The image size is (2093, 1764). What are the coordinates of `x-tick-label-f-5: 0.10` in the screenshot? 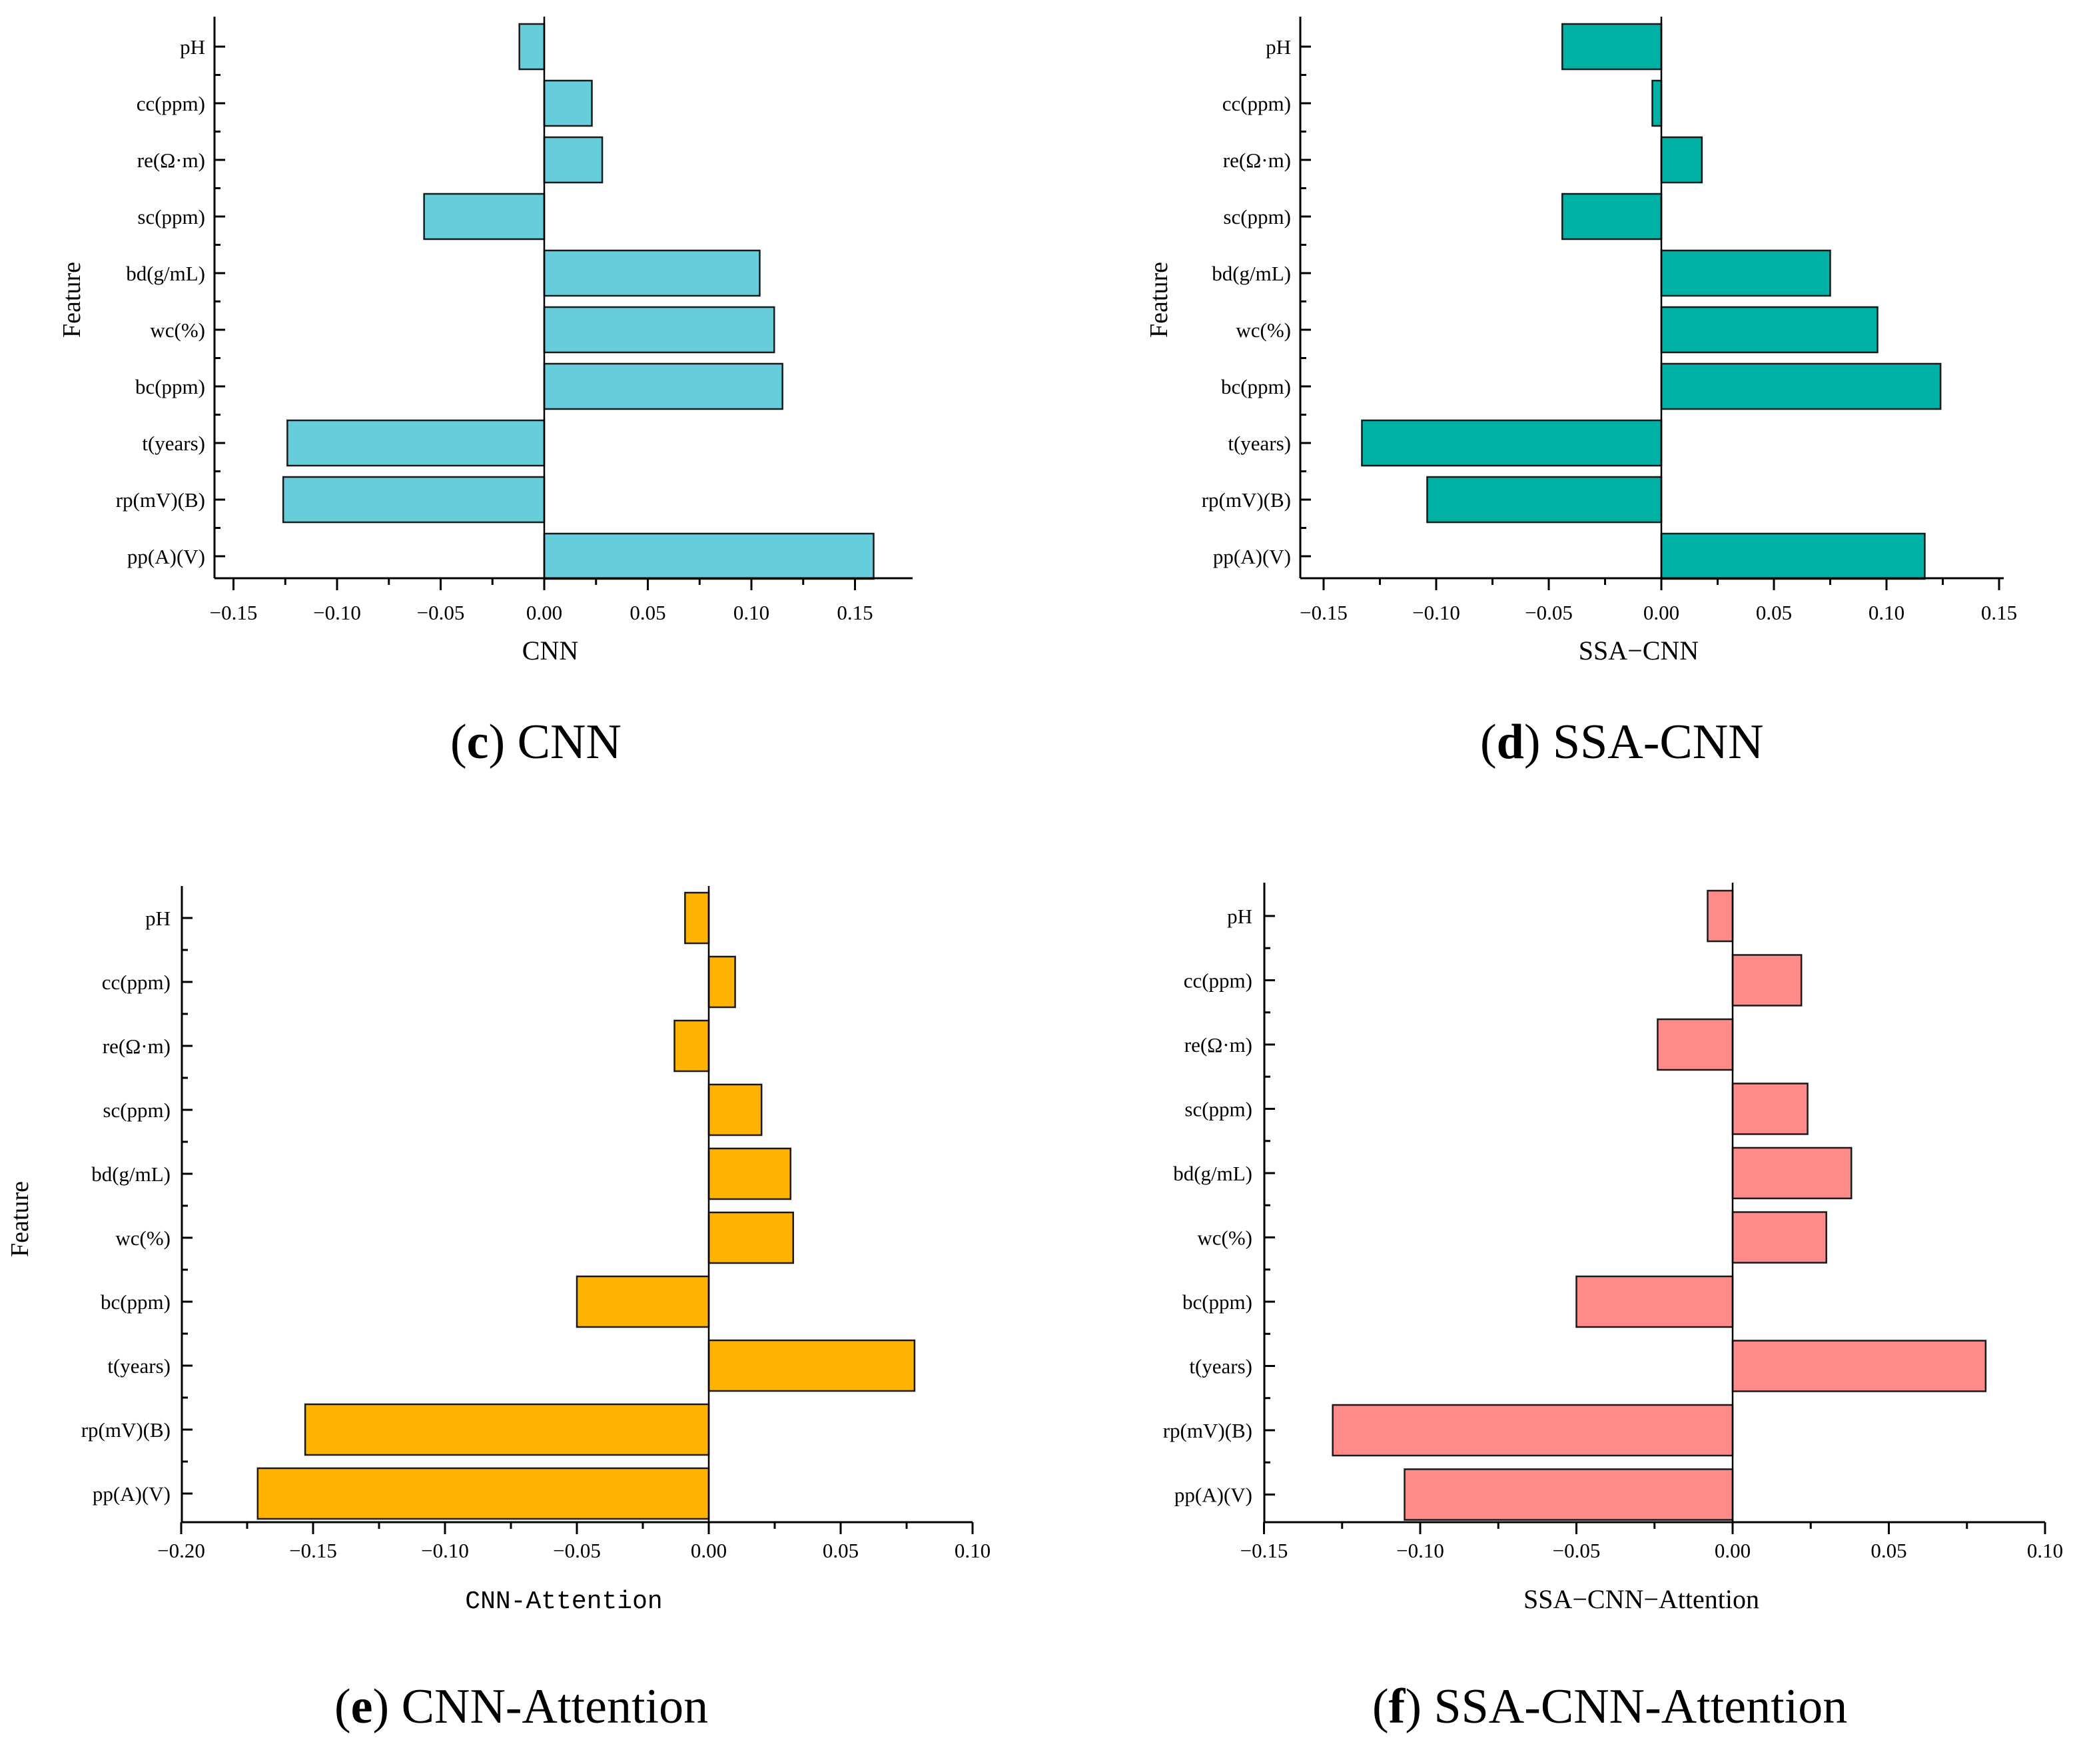 It's located at (2045, 1550).